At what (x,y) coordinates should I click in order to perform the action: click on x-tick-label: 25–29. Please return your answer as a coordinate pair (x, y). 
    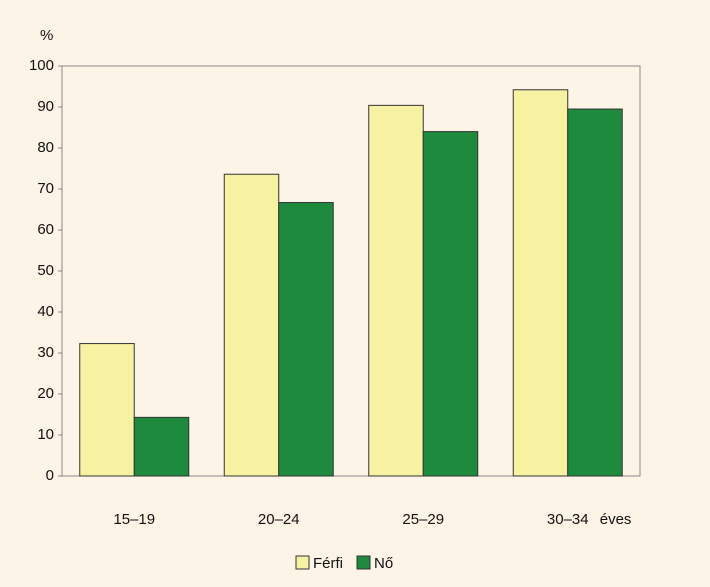
    Looking at the image, I should click on (423, 519).